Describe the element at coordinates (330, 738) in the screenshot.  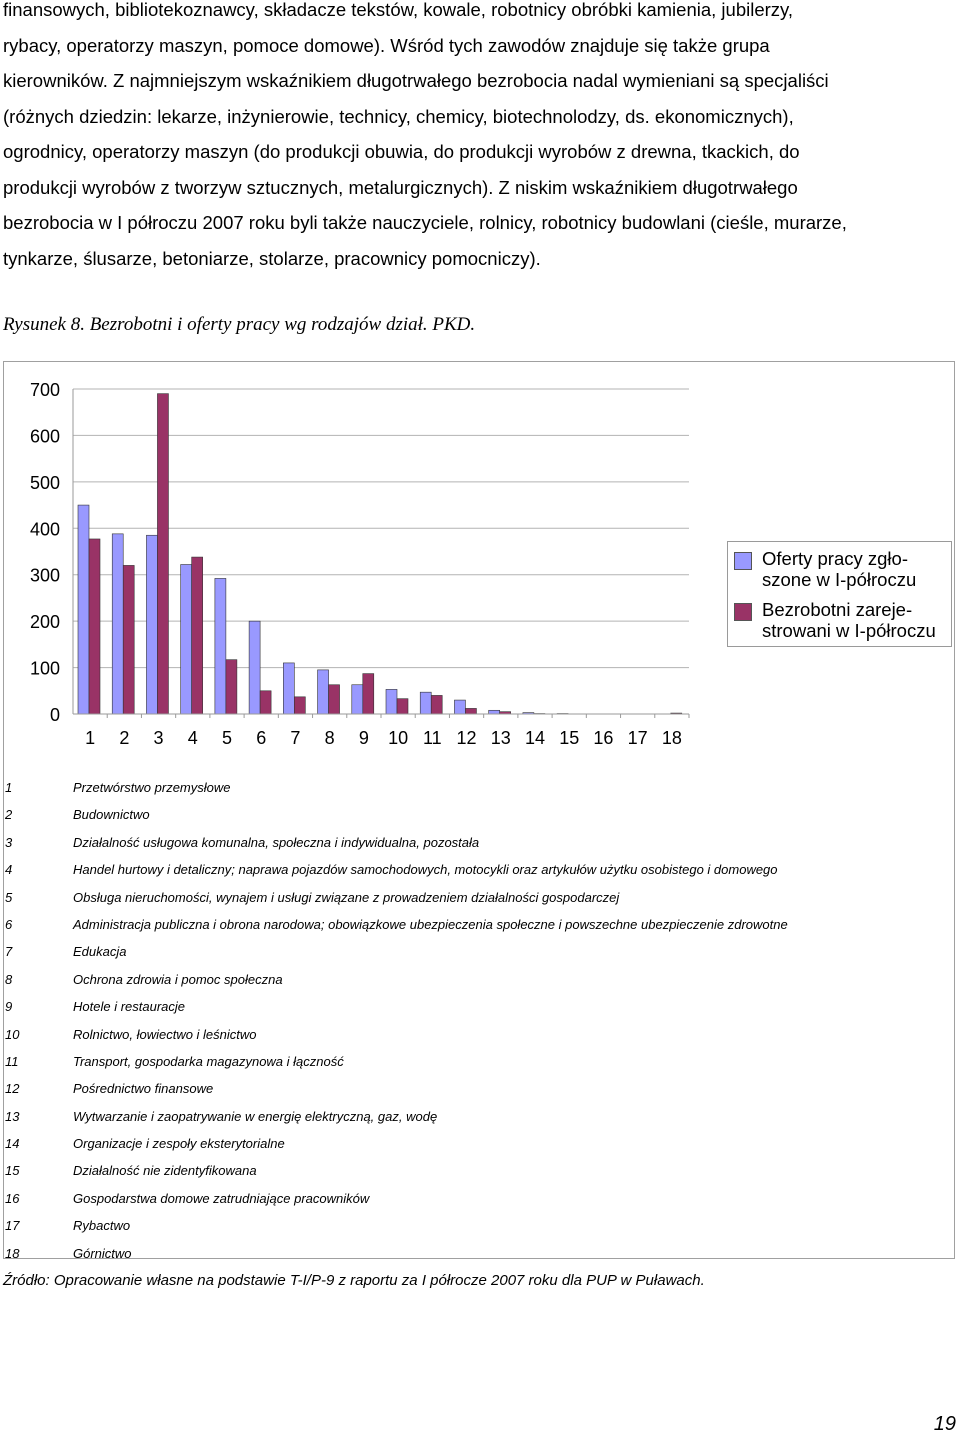
I see `x-tick-label: 8` at that location.